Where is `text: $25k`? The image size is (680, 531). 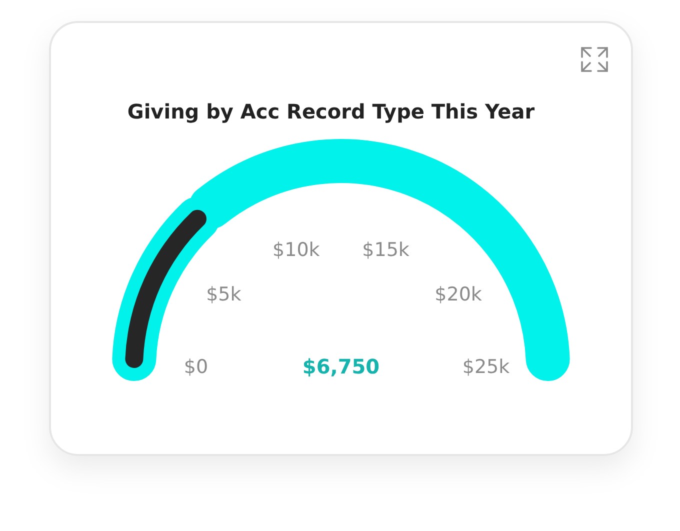 text: $25k is located at coordinates (486, 367).